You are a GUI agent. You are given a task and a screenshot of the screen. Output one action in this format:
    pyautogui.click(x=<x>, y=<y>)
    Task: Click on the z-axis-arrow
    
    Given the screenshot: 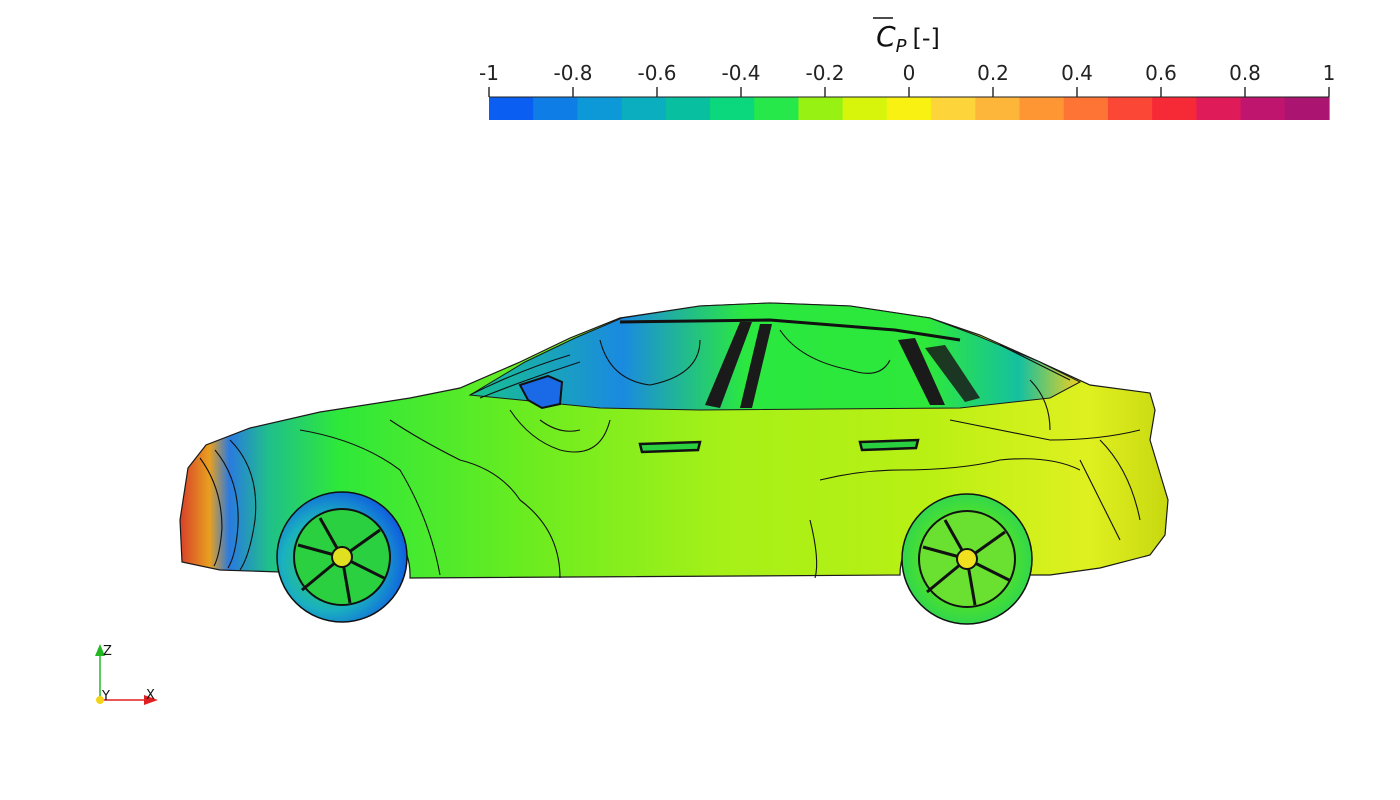 What is the action you would take?
    pyautogui.click(x=100, y=650)
    